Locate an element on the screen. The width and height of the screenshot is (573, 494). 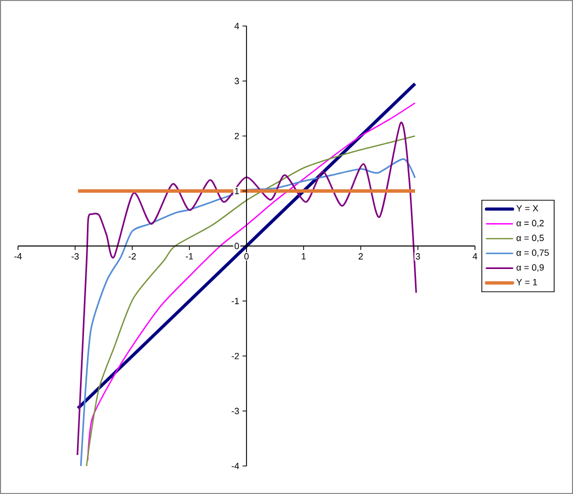
y-tick-label: 4 is located at coordinates (237, 26).